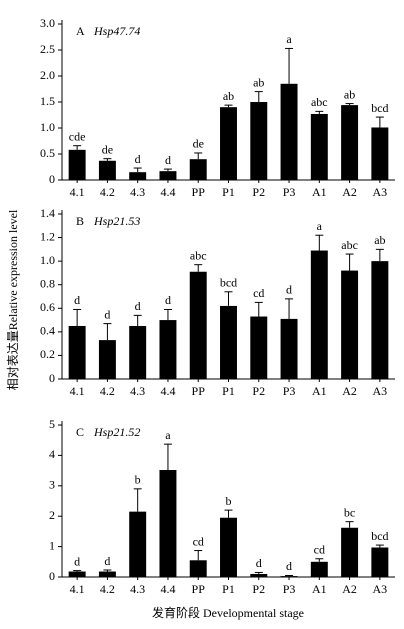  What do you see at coordinates (52, 424) in the screenshot?
I see `y-tick-label: 5` at bounding box center [52, 424].